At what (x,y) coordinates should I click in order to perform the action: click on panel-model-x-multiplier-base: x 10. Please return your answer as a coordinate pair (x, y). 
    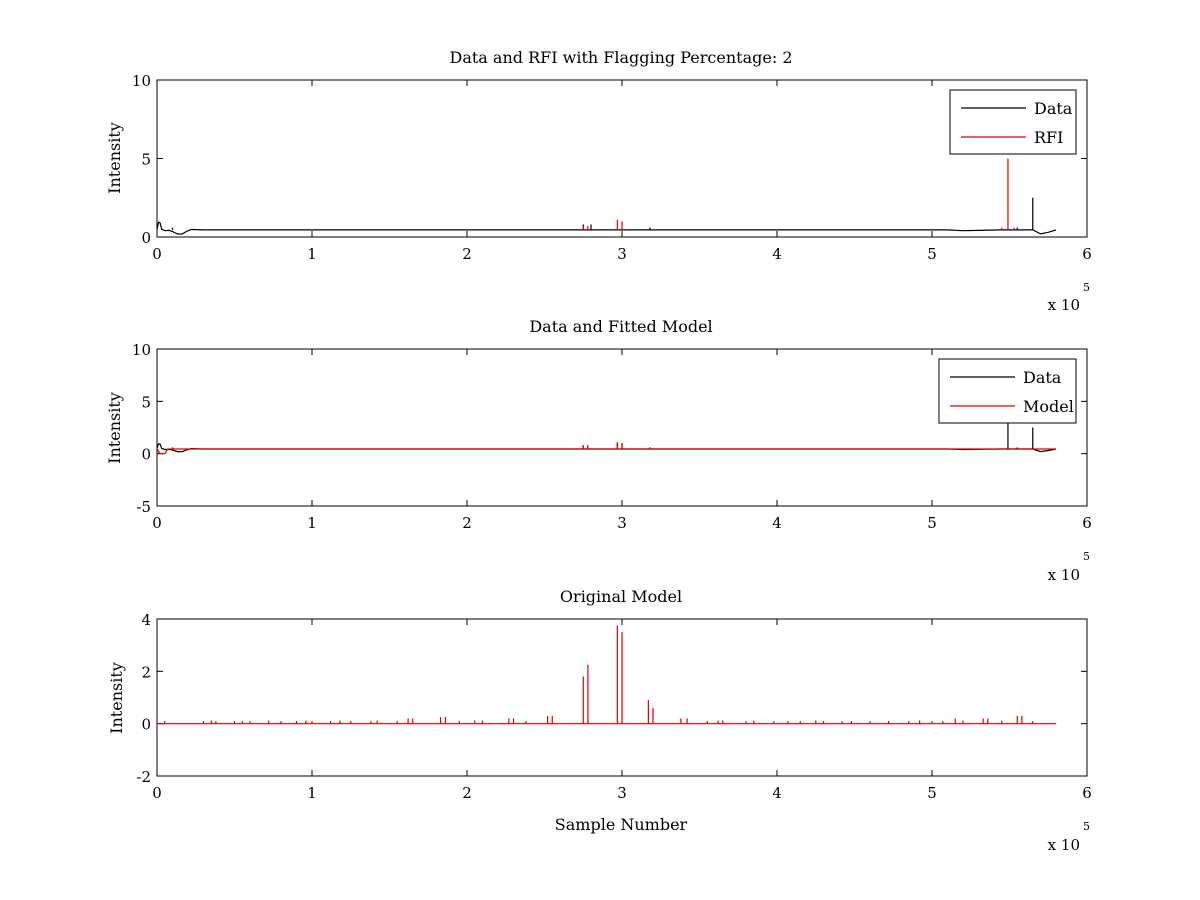
    Looking at the image, I should click on (1064, 575).